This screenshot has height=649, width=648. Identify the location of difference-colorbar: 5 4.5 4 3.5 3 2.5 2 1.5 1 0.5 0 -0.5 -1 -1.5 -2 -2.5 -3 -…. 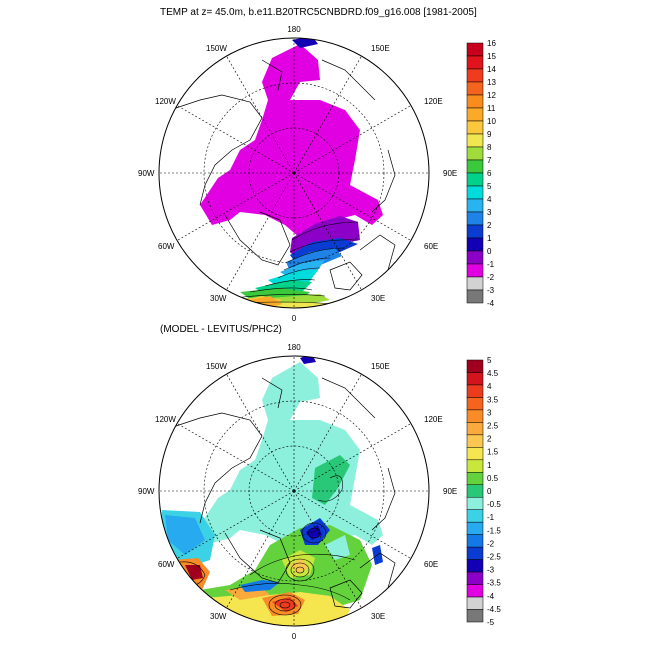
(483, 491).